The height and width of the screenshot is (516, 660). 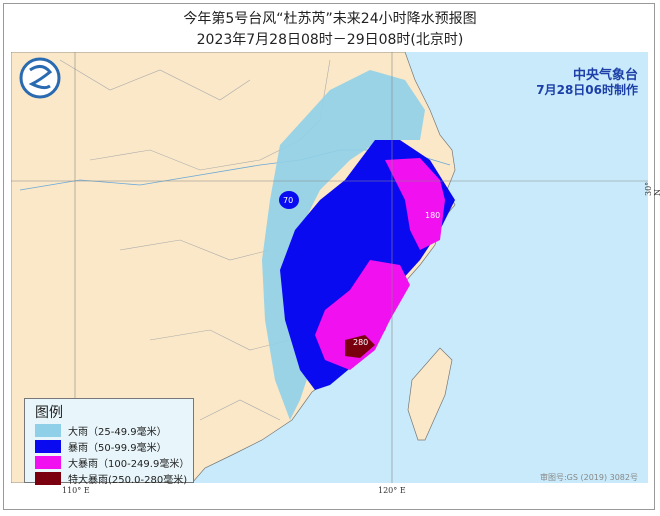 What do you see at coordinates (76, 490) in the screenshot?
I see `lon-110-label: 110° E` at bounding box center [76, 490].